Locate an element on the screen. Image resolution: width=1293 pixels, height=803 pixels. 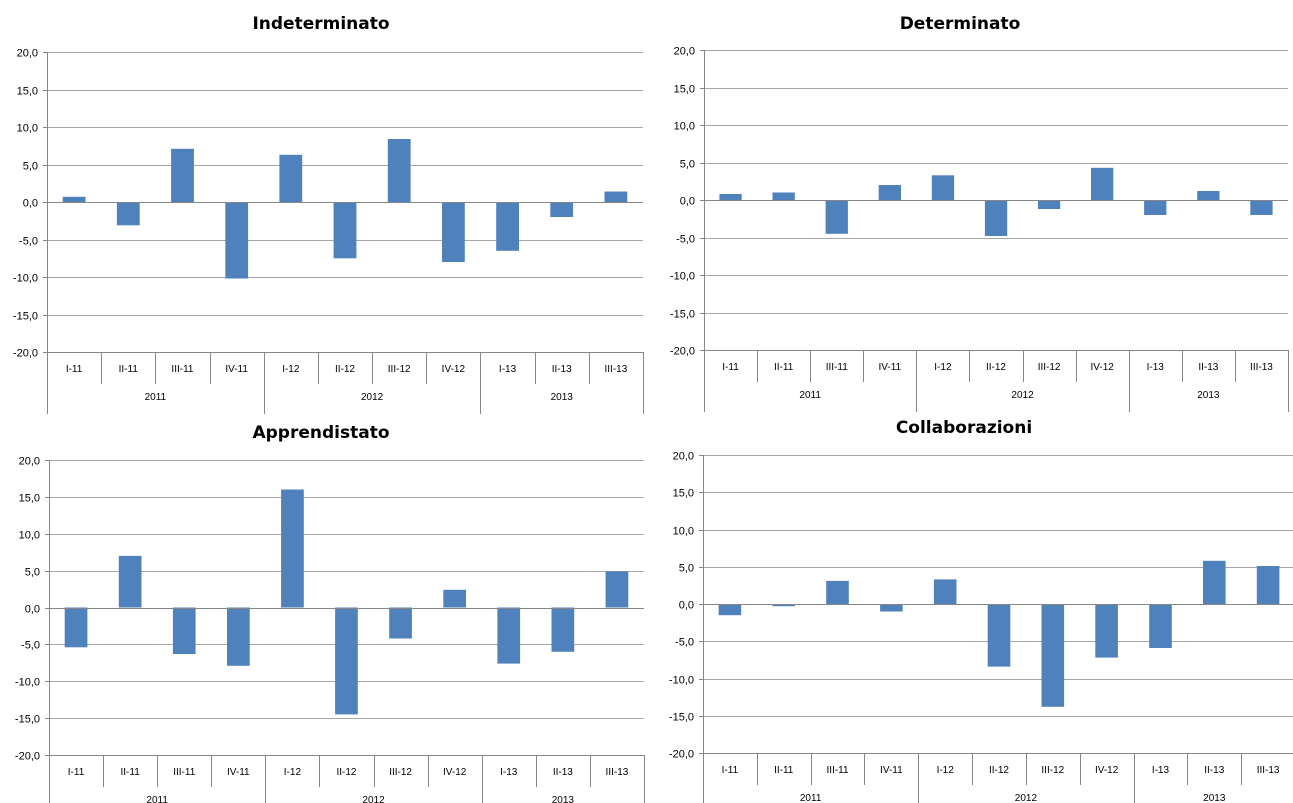
chart-title: Indeterminato is located at coordinates (320, 24).